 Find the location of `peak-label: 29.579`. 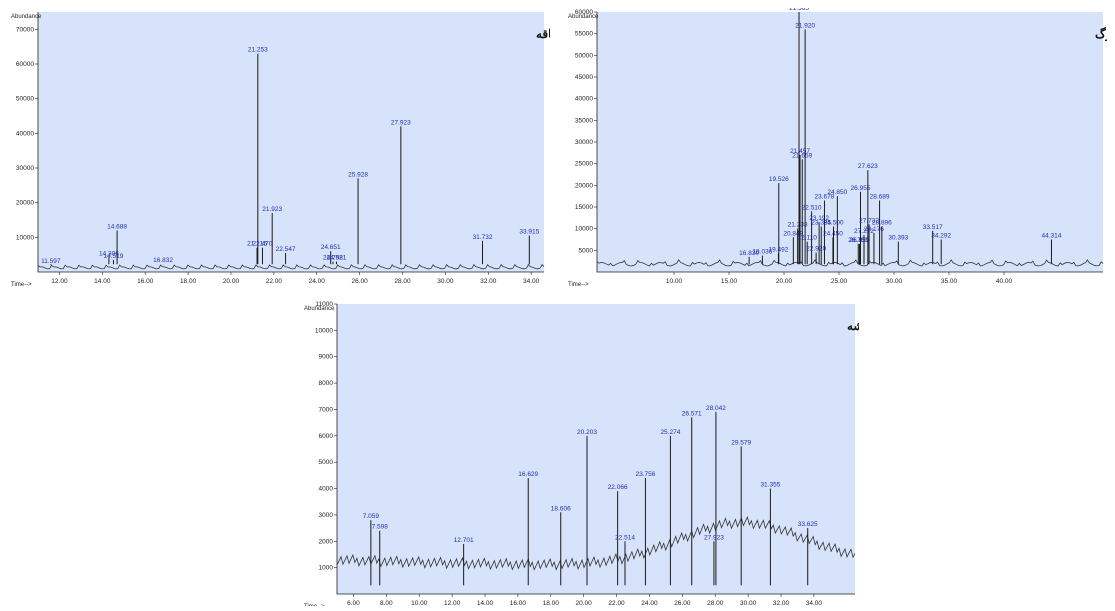

peak-label: 29.579 is located at coordinates (741, 442).